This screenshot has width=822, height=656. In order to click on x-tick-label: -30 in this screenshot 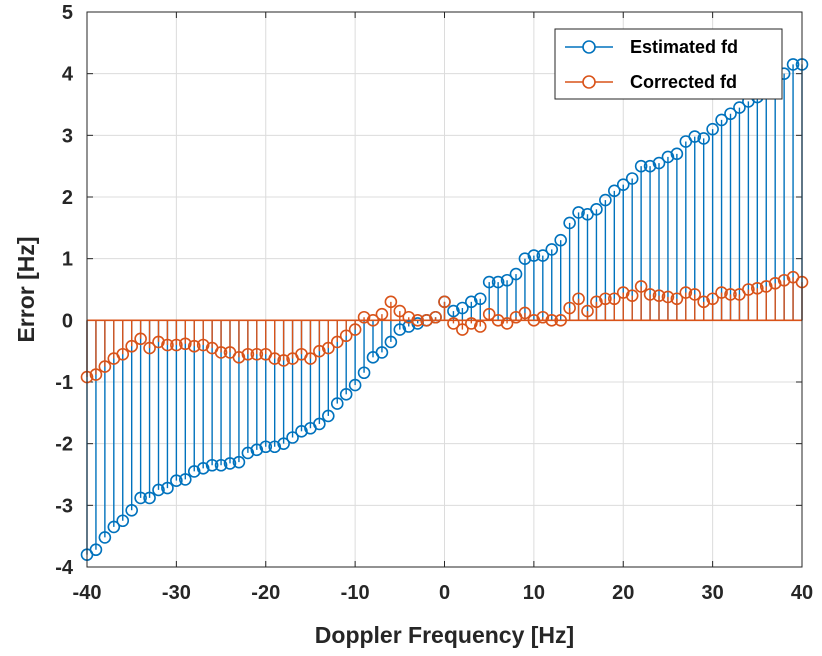, I will do `click(176, 593)`.